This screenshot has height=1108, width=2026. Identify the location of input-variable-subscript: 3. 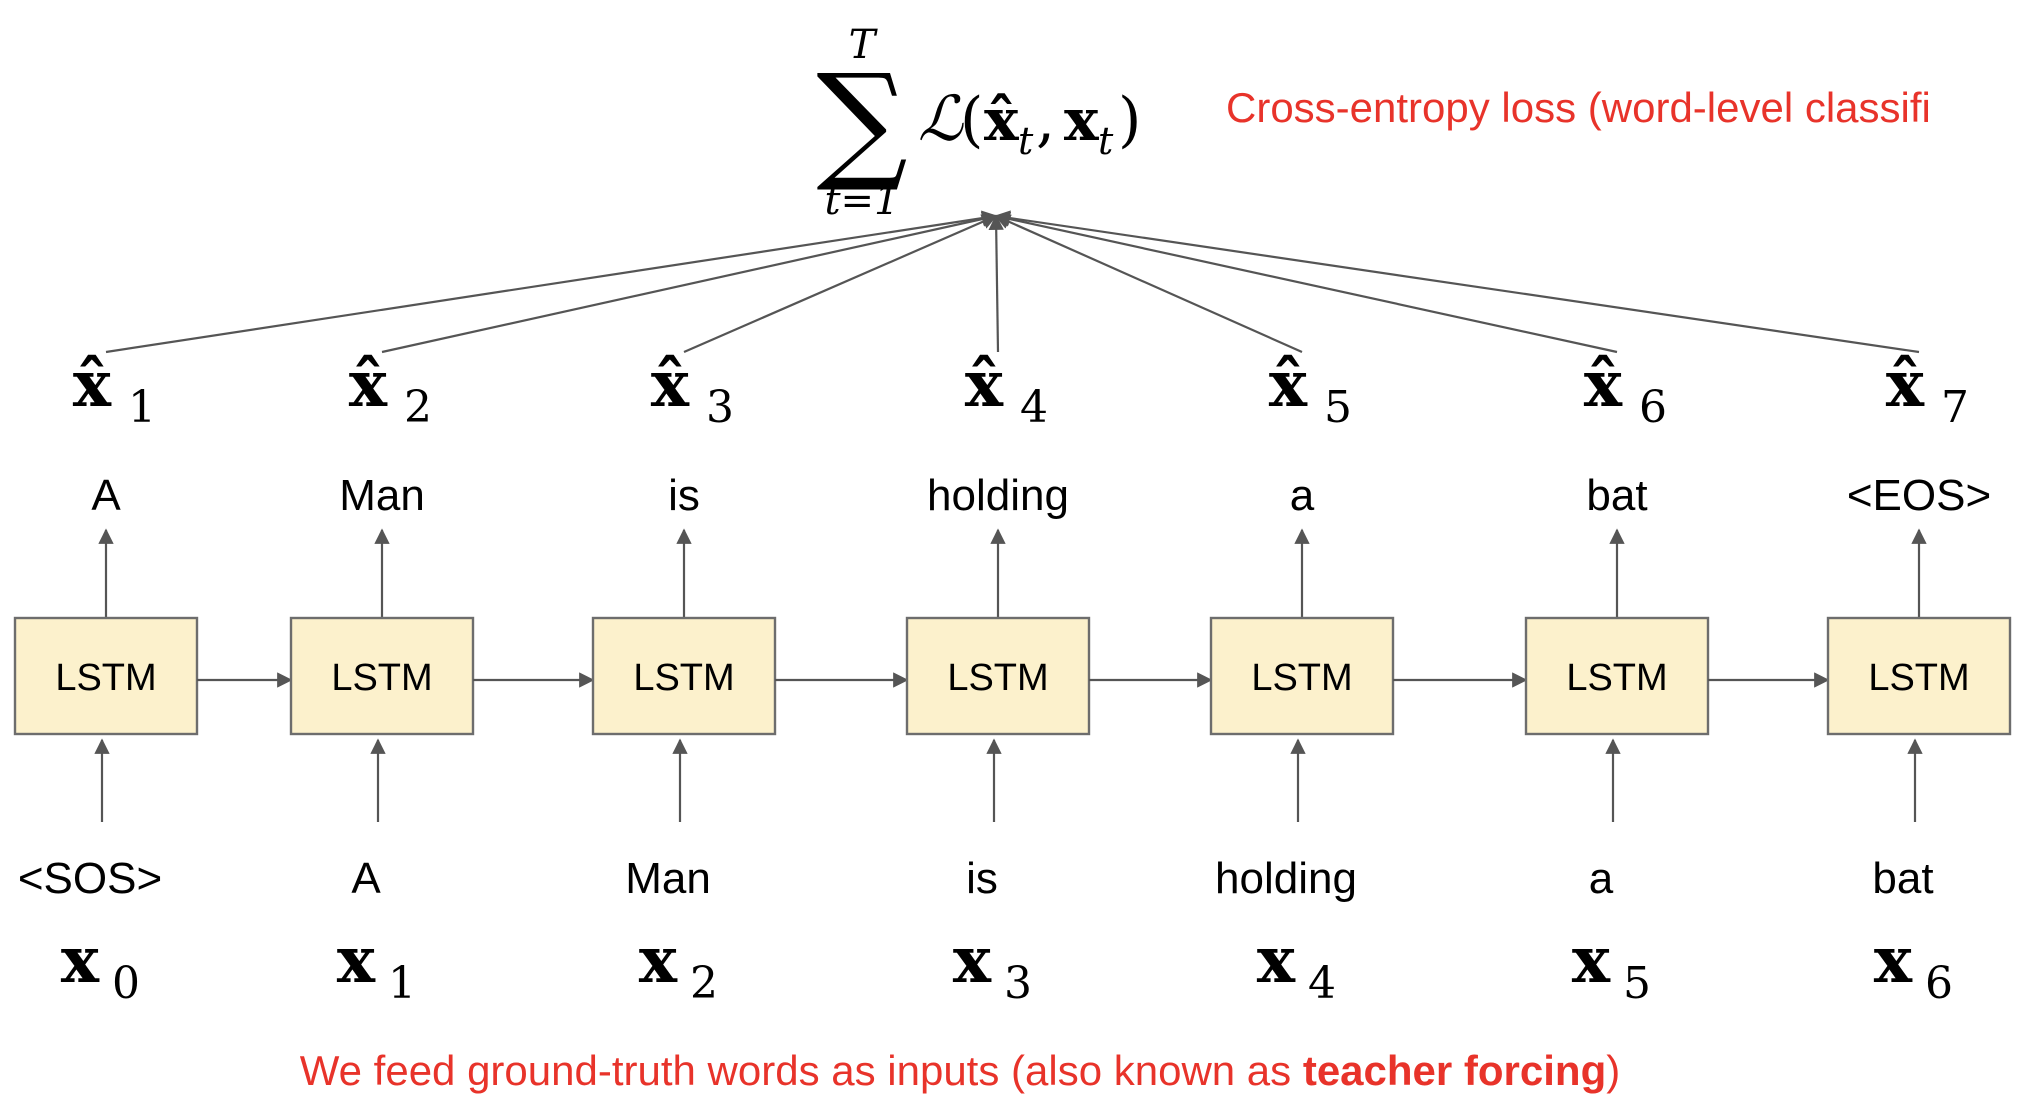
(1018, 983).